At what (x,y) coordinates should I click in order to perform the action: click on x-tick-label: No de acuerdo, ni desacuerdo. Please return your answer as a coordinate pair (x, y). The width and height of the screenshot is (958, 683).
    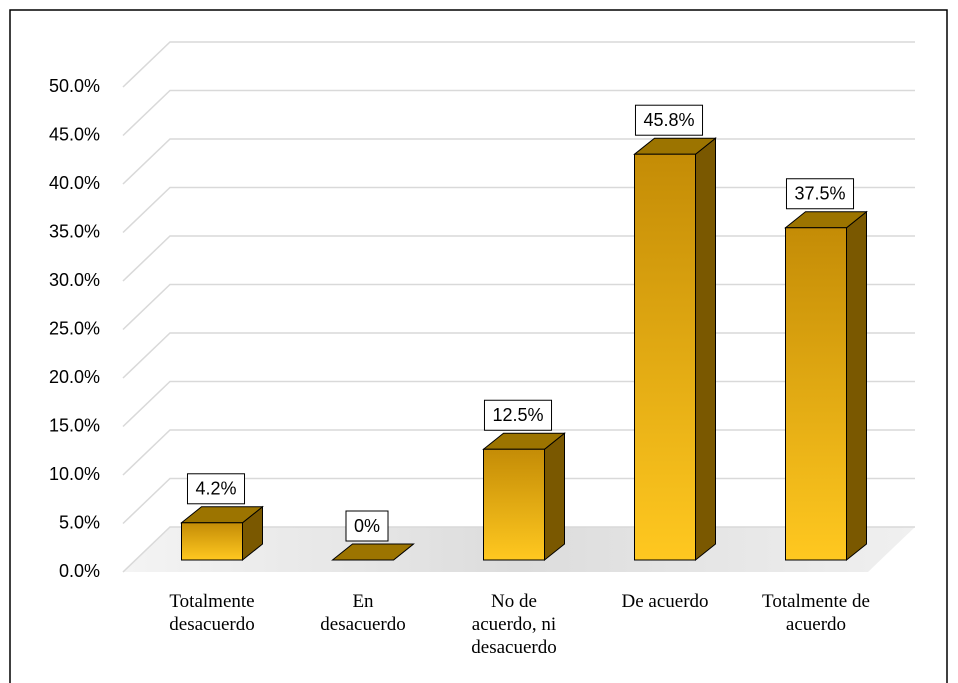
    Looking at the image, I should click on (514, 624).